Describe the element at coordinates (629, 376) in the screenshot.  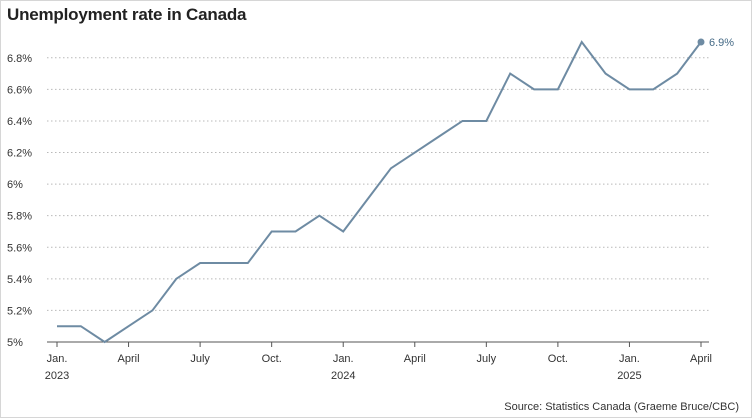
I see `x-tick-year-label: 2025` at that location.